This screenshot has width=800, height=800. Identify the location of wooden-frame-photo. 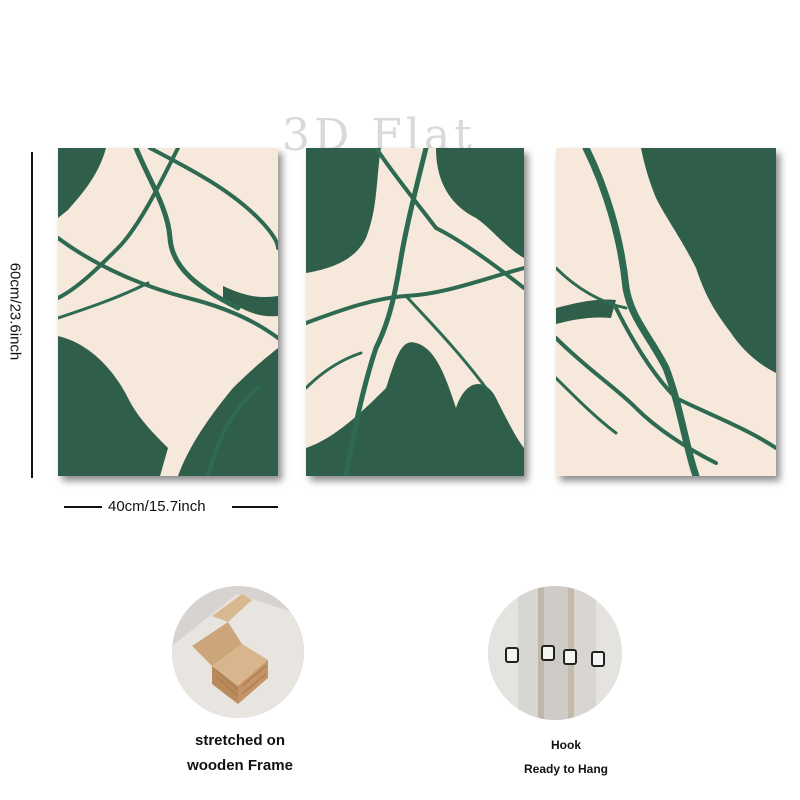
(238, 652).